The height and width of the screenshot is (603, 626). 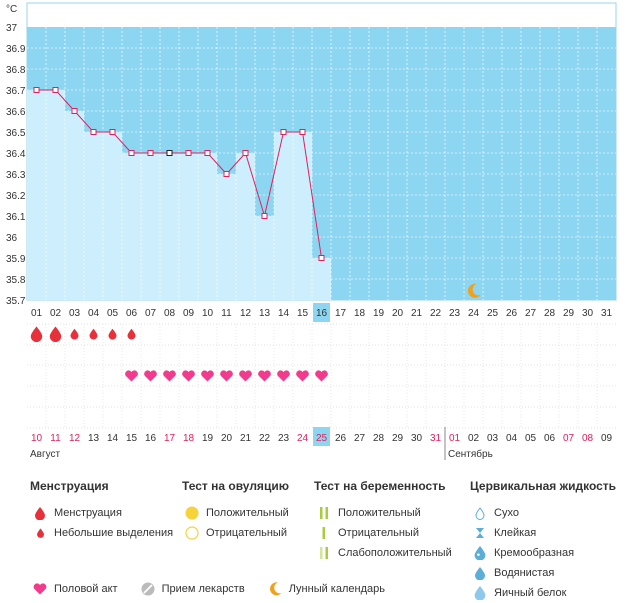 I want to click on temperature-line, so click(x=179, y=174).